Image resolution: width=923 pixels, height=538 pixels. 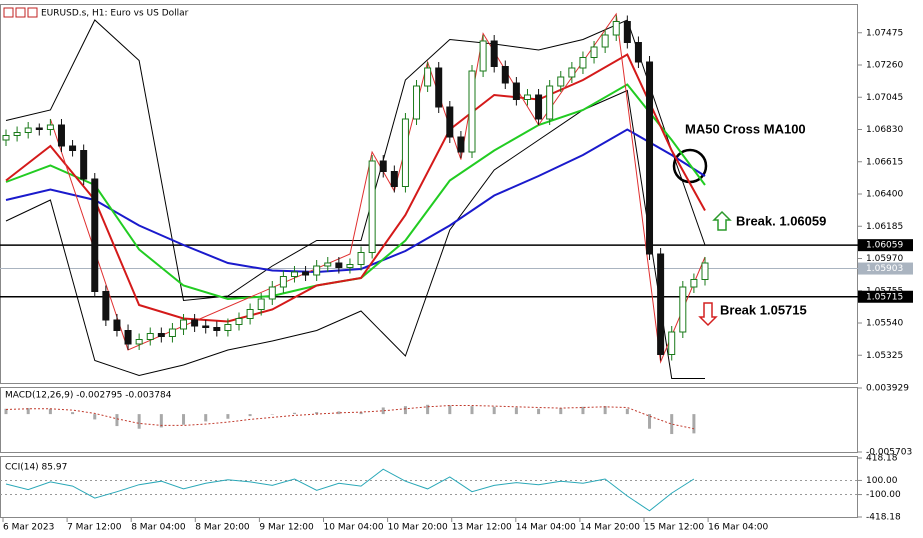 What do you see at coordinates (88, 396) in the screenshot?
I see `macd-label: MACD(12,26,9) -0.002795 -0.003784` at bounding box center [88, 396].